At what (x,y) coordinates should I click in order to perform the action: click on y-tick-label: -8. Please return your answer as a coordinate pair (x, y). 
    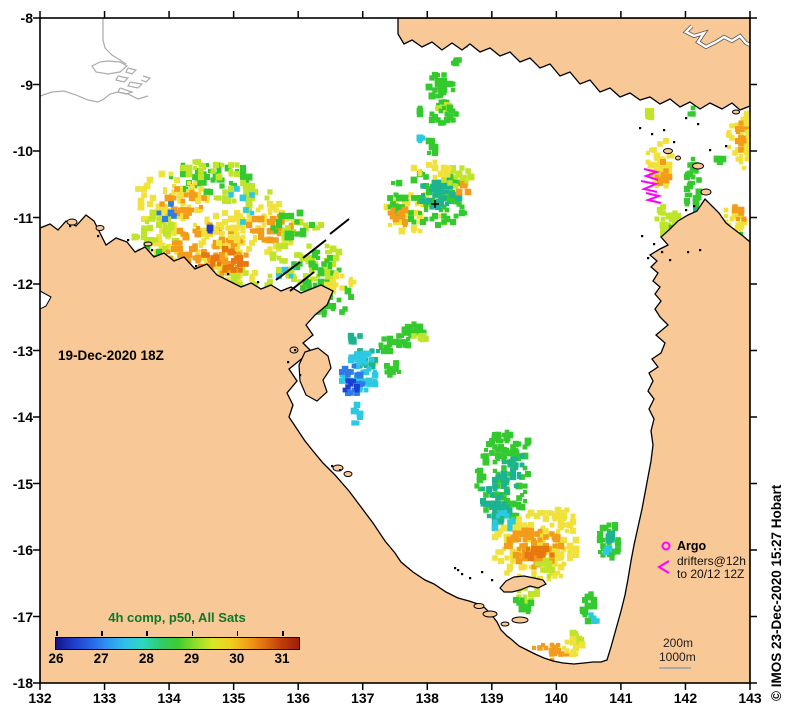
    Looking at the image, I should click on (26, 18).